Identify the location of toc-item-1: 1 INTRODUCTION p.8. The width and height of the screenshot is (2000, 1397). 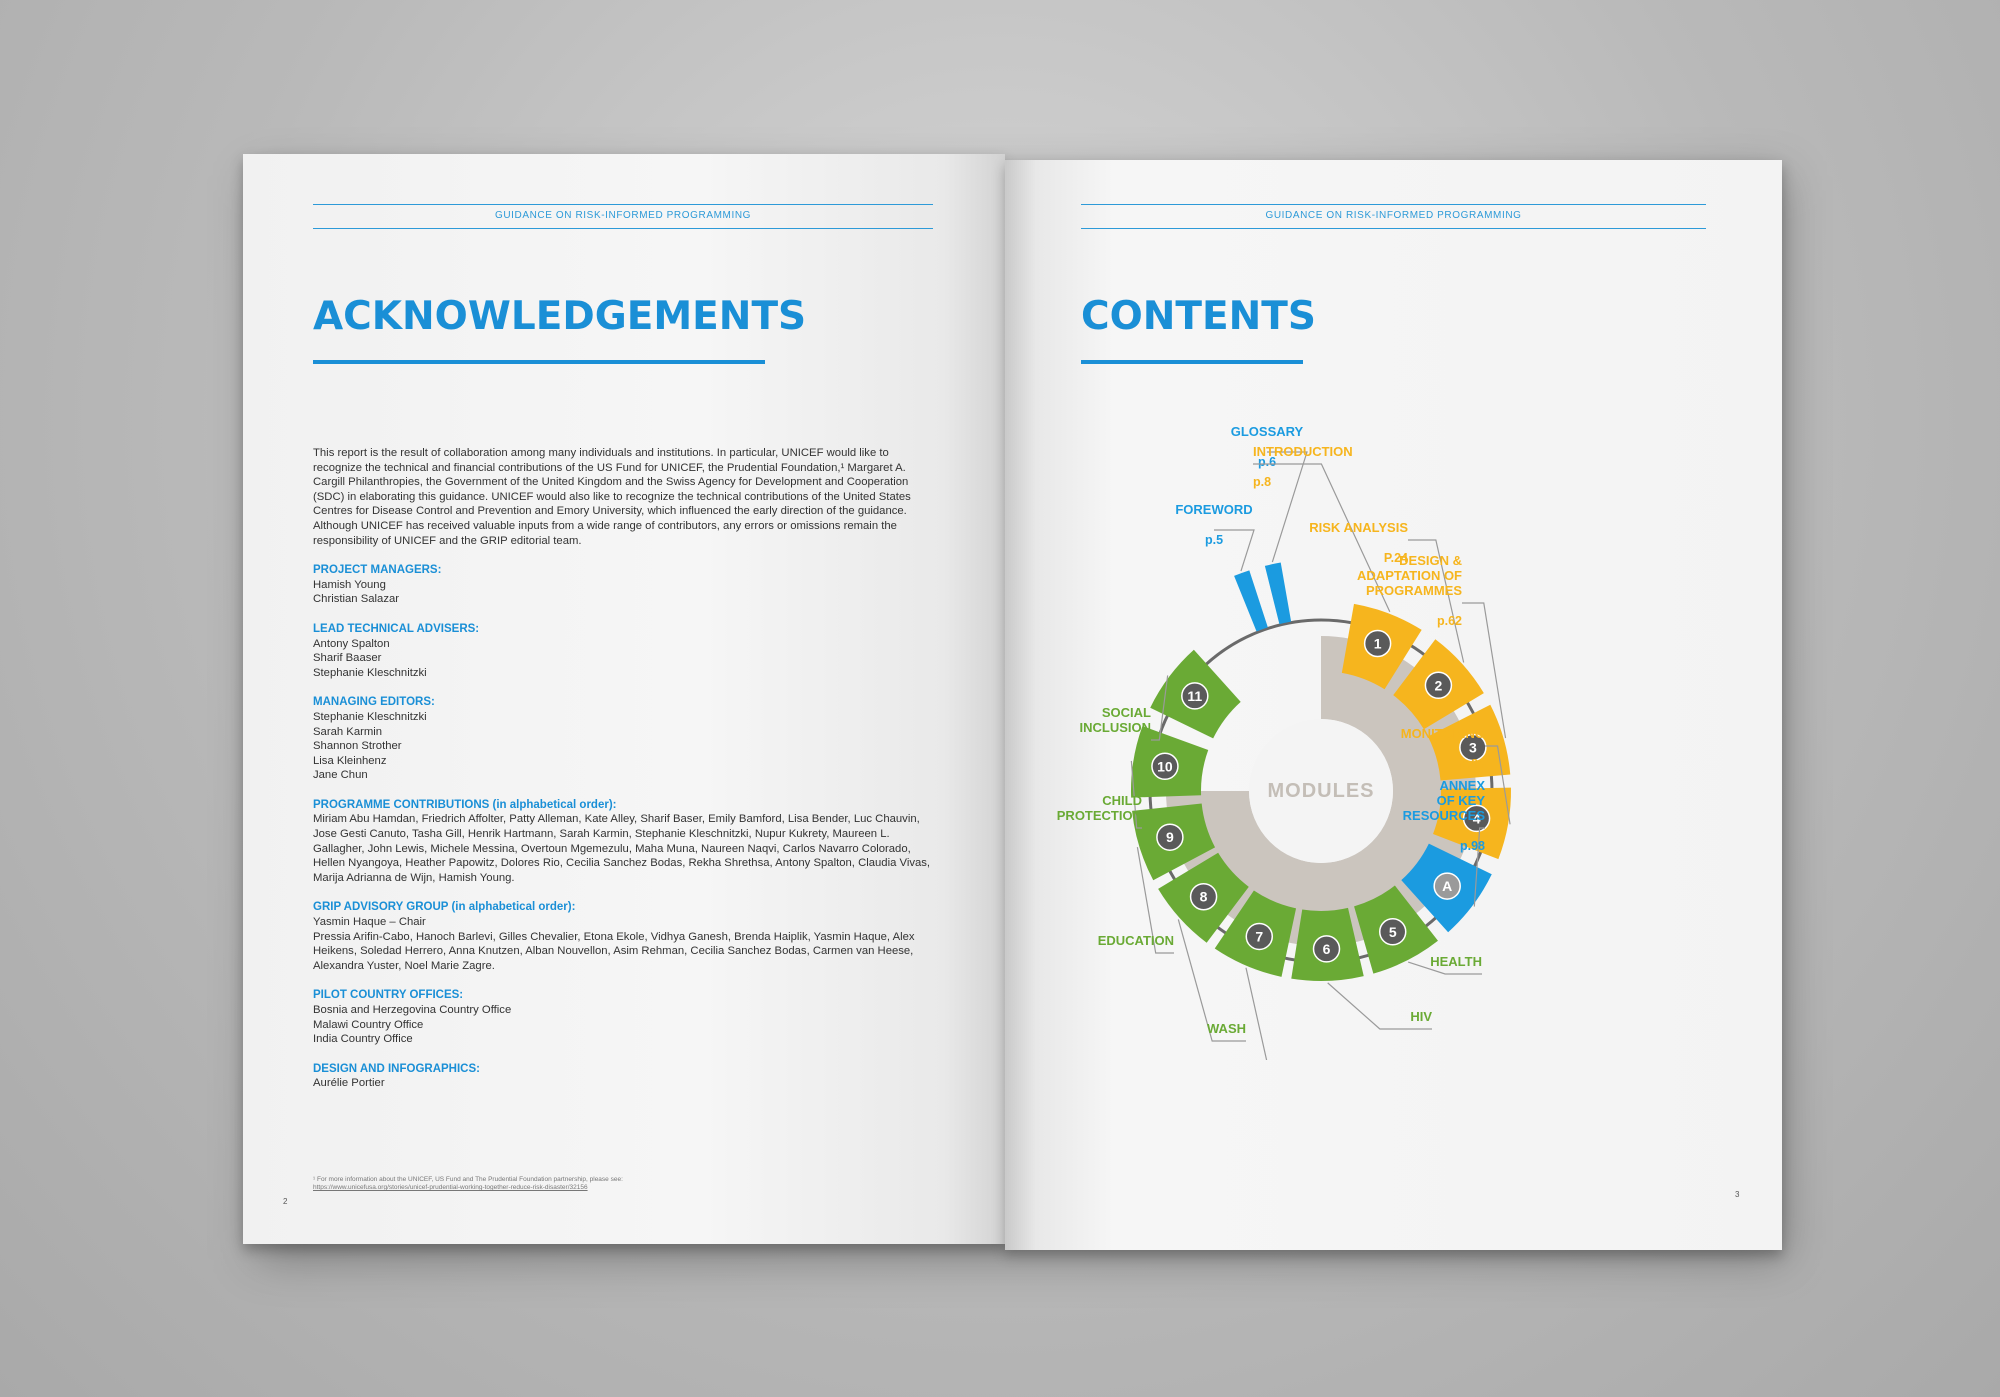
(1337, 567).